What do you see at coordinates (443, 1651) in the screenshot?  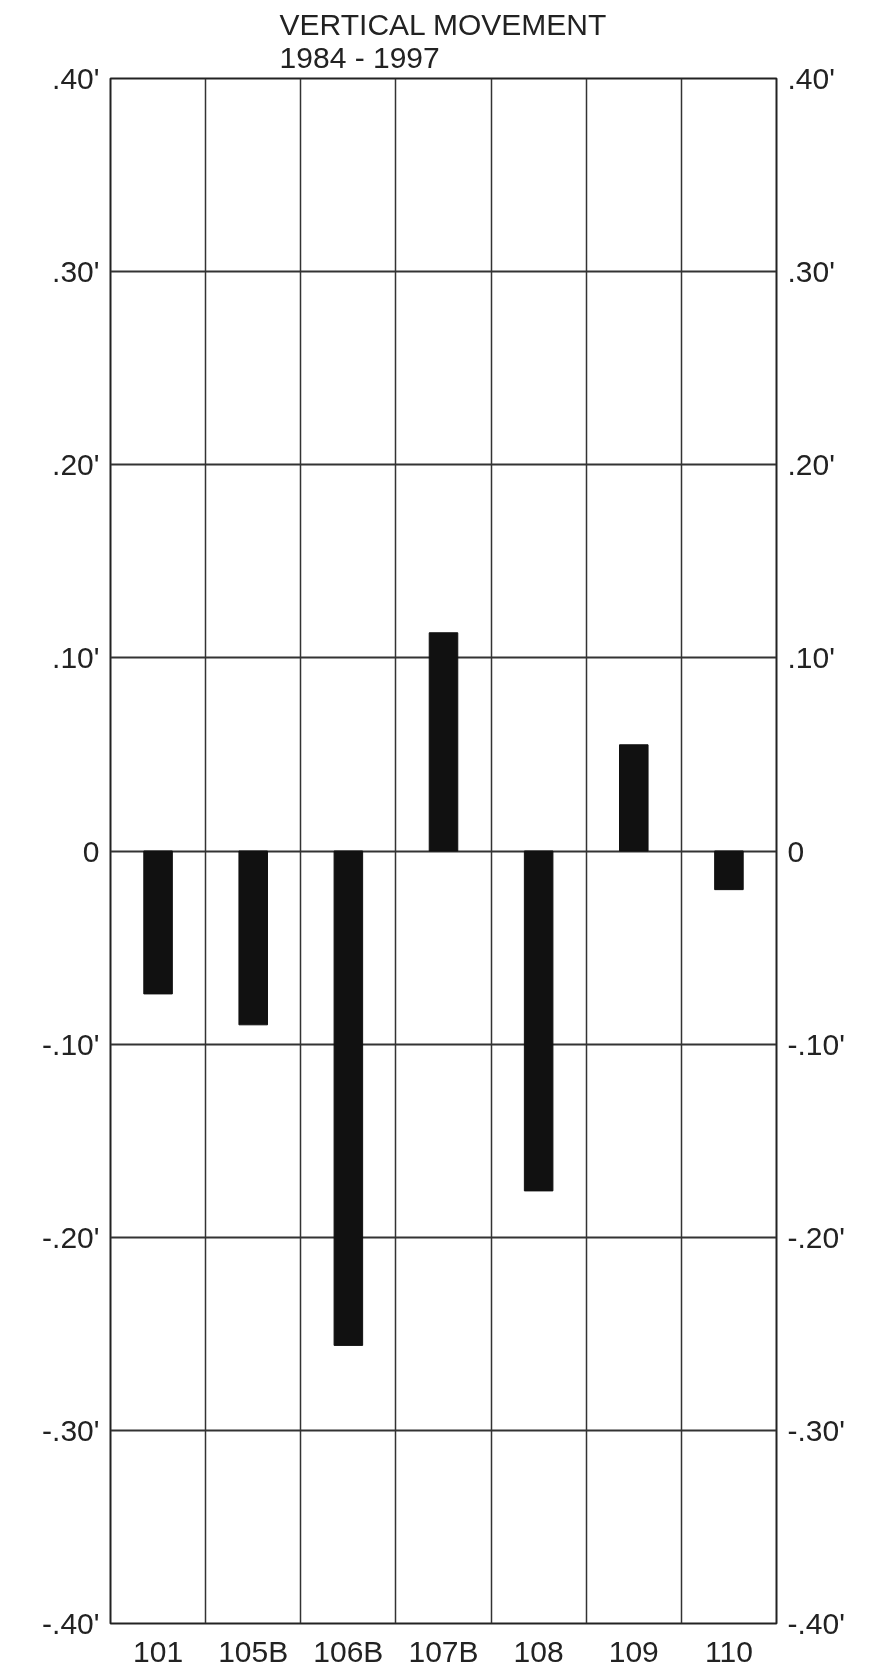 I see `x-tick-label: 107B` at bounding box center [443, 1651].